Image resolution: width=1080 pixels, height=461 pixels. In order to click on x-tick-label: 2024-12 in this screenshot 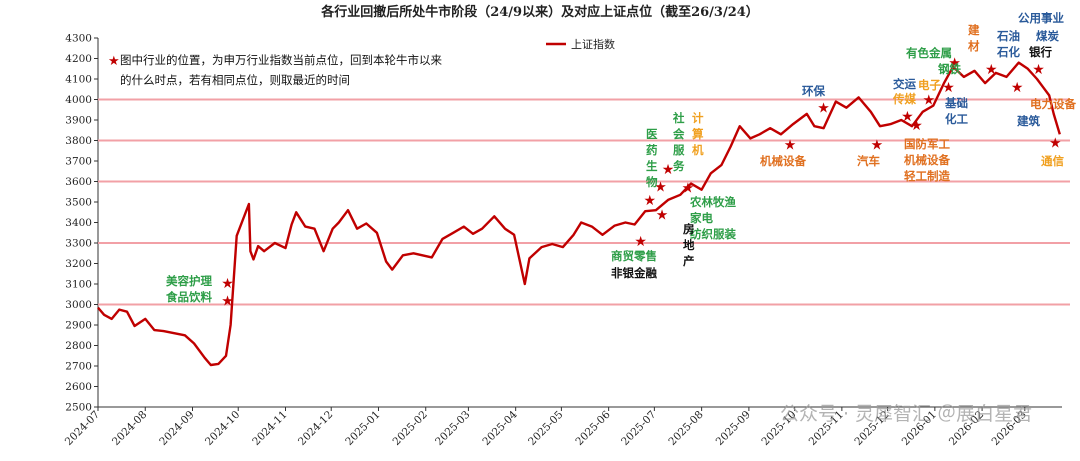, I will do `click(315, 428)`.